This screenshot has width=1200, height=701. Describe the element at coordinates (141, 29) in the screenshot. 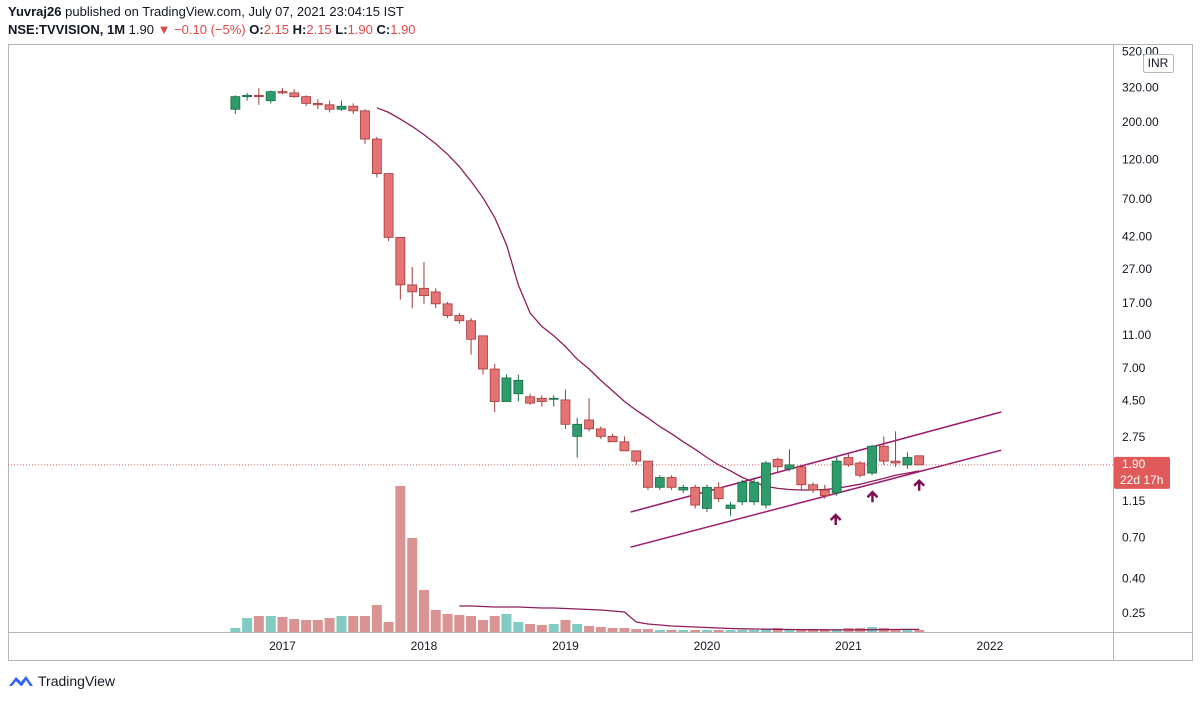

I see `price: 1.90` at that location.